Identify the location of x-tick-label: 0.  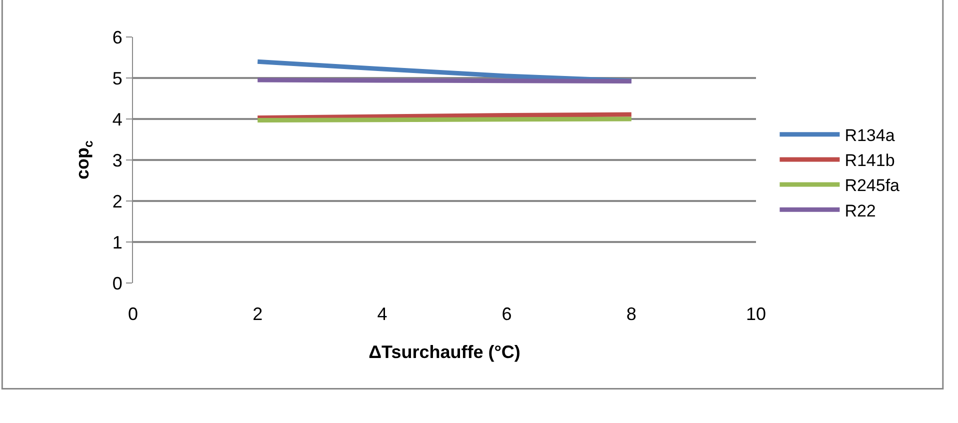
(133, 314).